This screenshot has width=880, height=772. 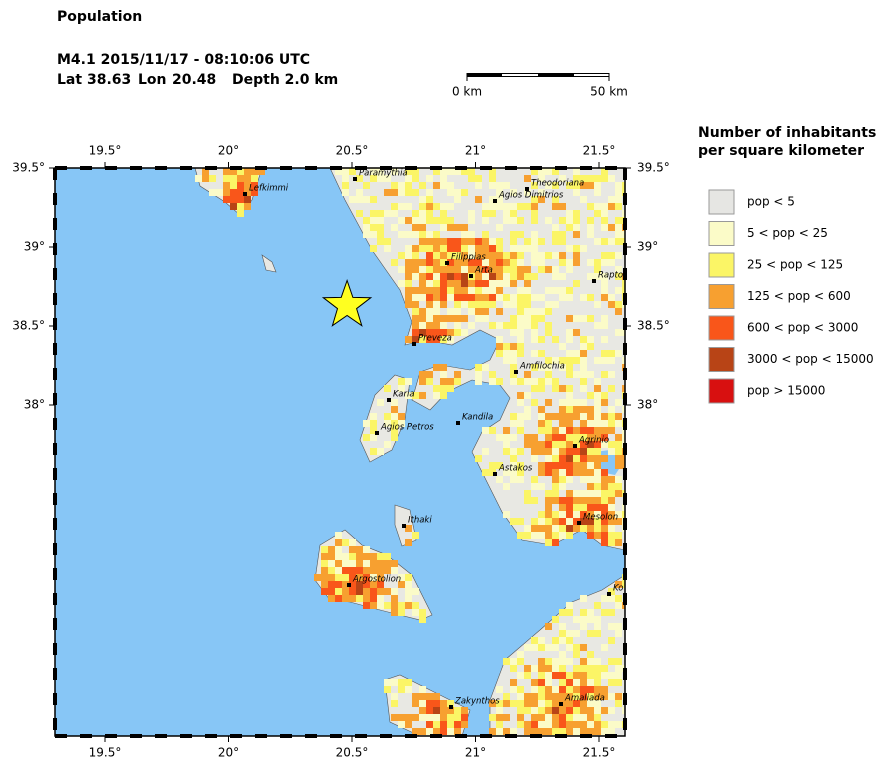 What do you see at coordinates (721, 265) in the screenshot?
I see `legend-swatch` at bounding box center [721, 265].